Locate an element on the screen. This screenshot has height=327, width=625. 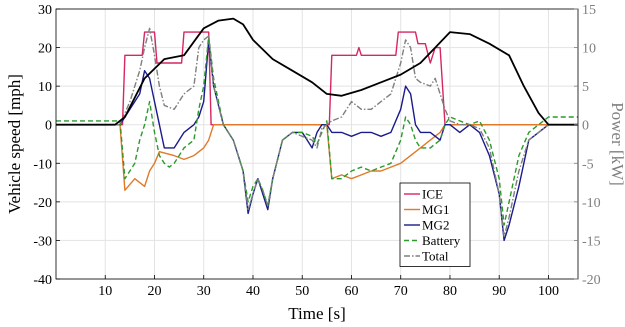
x-tick-label: 10 is located at coordinates (105, 291).